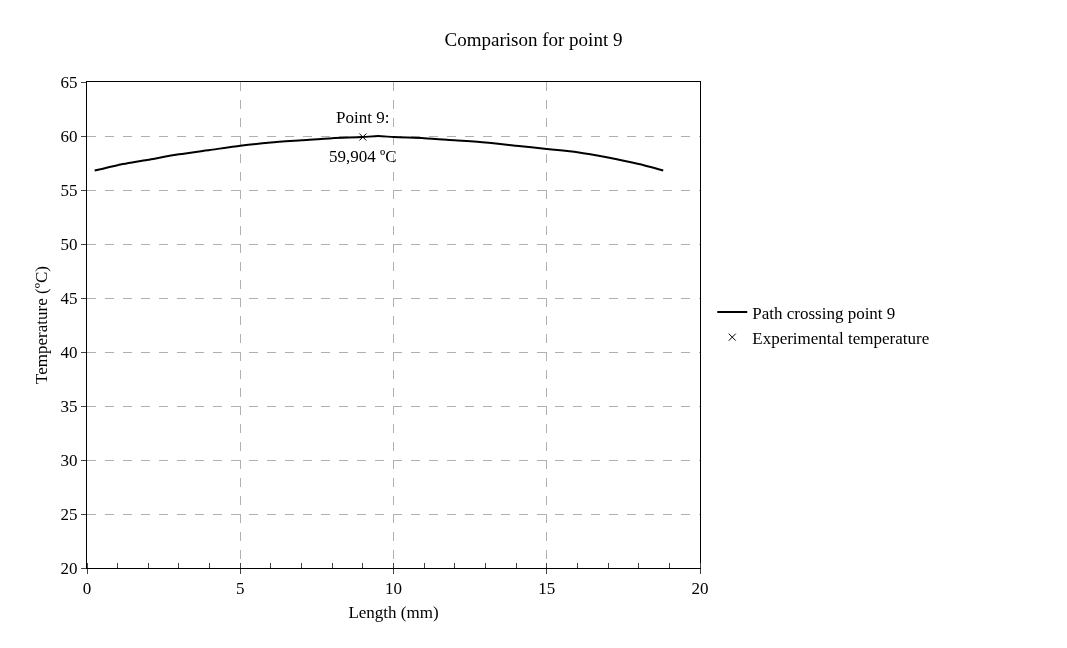 The width and height of the screenshot is (1067, 648). What do you see at coordinates (533, 39) in the screenshot?
I see `chart-title: Comparison for point 9` at bounding box center [533, 39].